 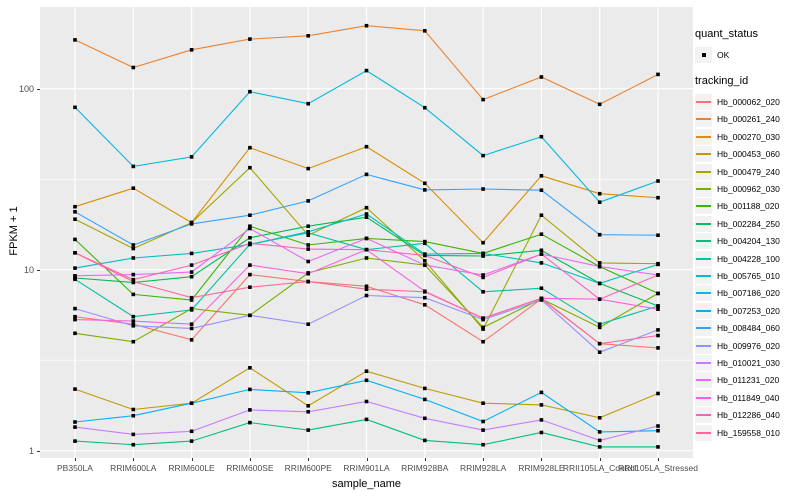 I want to click on legend-entry-Hb_005765_010: Hb_005765_010, so click(x=747, y=275).